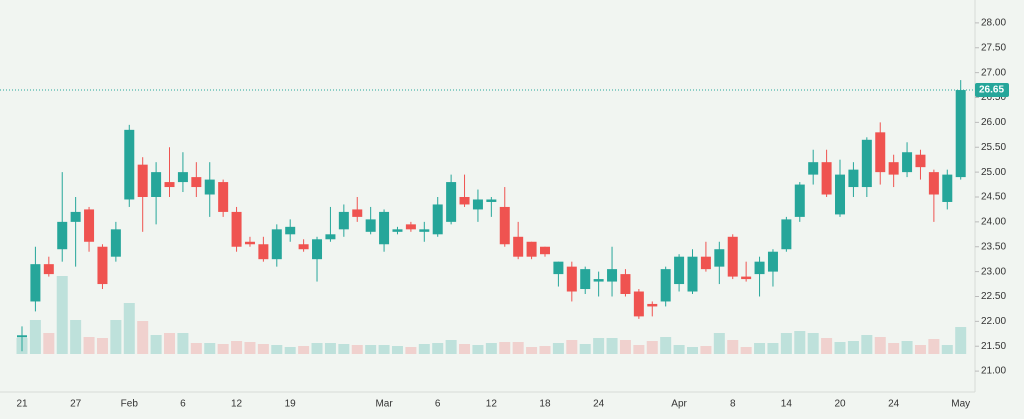 Image resolution: width=1024 pixels, height=419 pixels. Describe the element at coordinates (438, 404) in the screenshot. I see `x-tick-label: 6` at that location.